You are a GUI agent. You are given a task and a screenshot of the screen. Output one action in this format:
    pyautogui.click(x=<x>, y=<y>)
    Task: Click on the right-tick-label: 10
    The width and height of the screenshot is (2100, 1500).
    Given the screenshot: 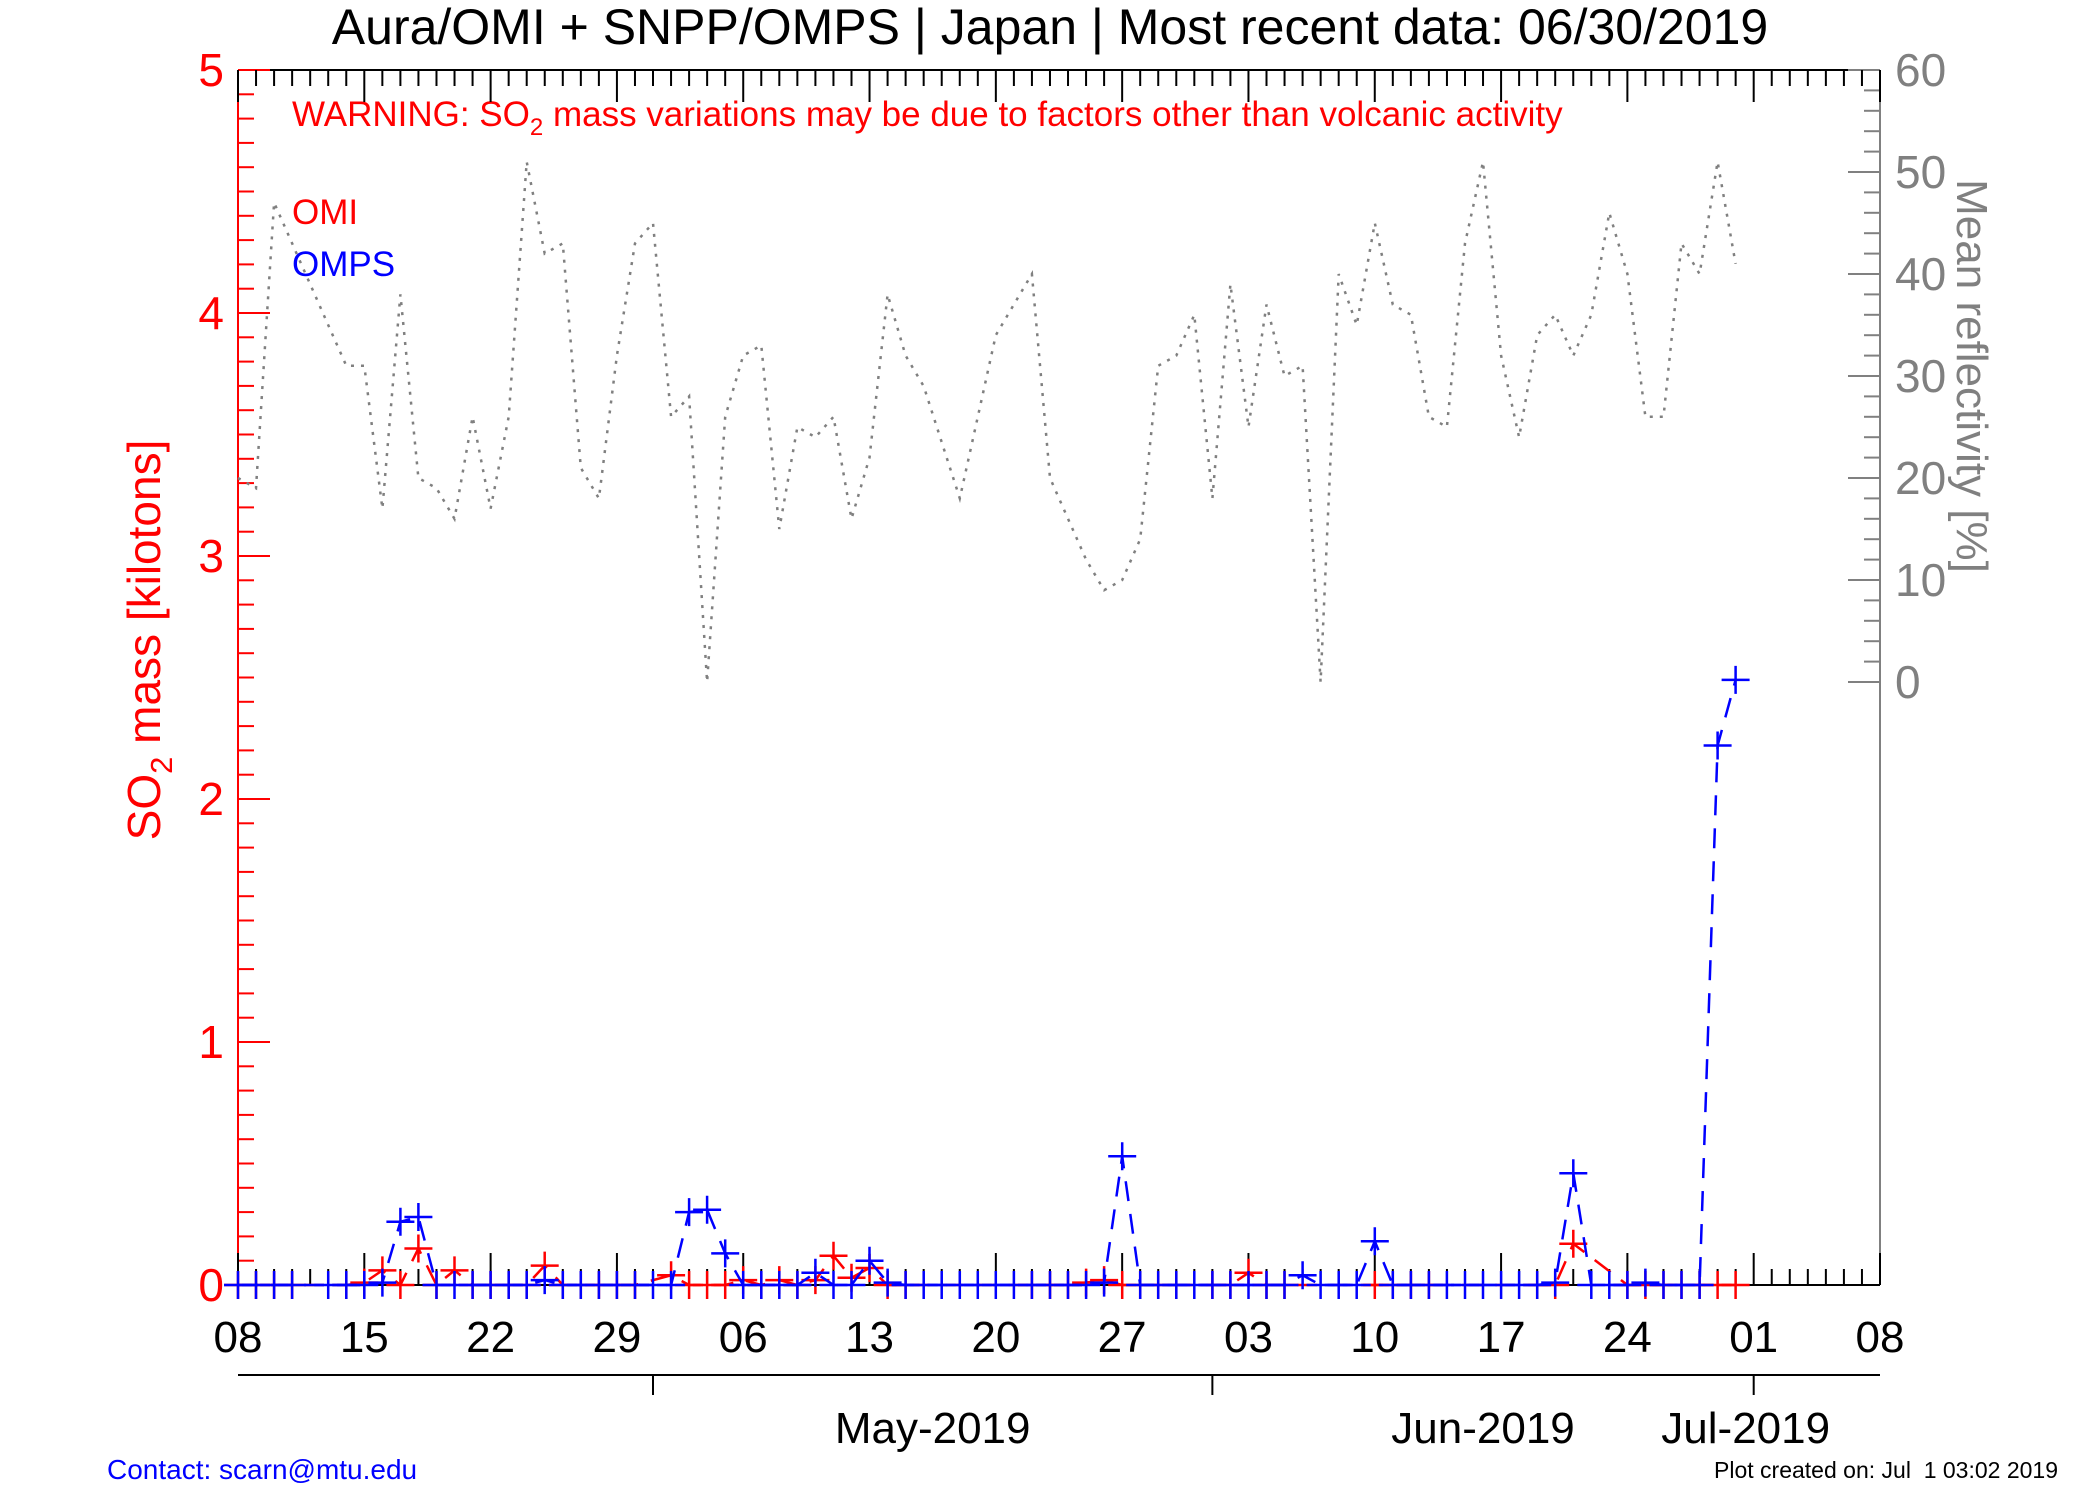 What is the action you would take?
    pyautogui.click(x=1920, y=580)
    